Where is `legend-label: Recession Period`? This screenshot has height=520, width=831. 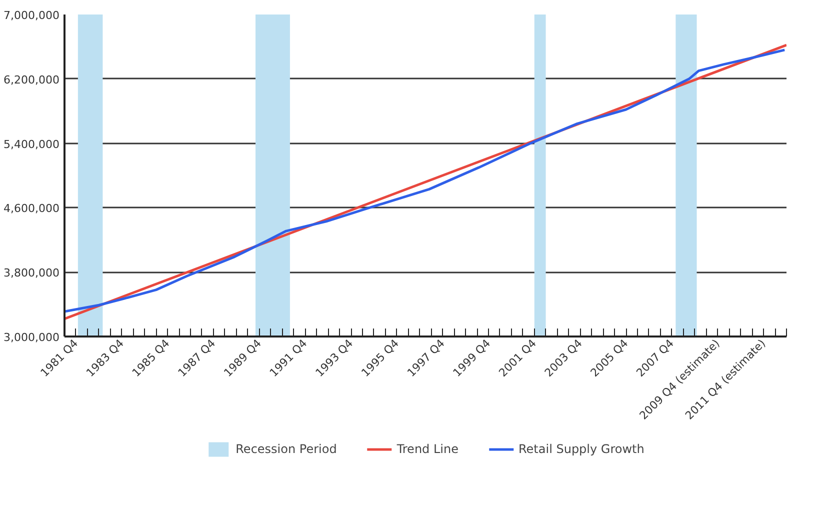 legend-label: Recession Period is located at coordinates (286, 449).